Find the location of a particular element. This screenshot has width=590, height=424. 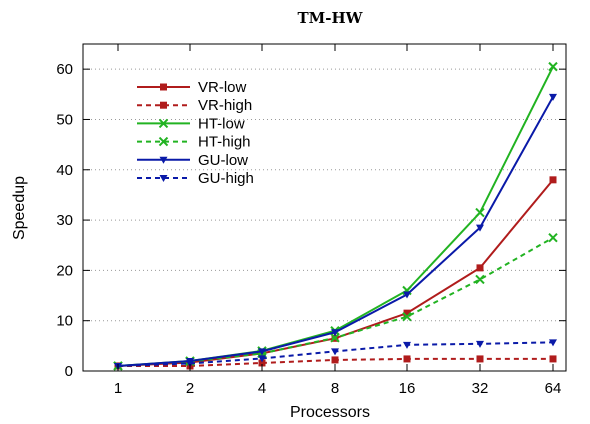

y-tick-label: 30 is located at coordinates (64, 220).